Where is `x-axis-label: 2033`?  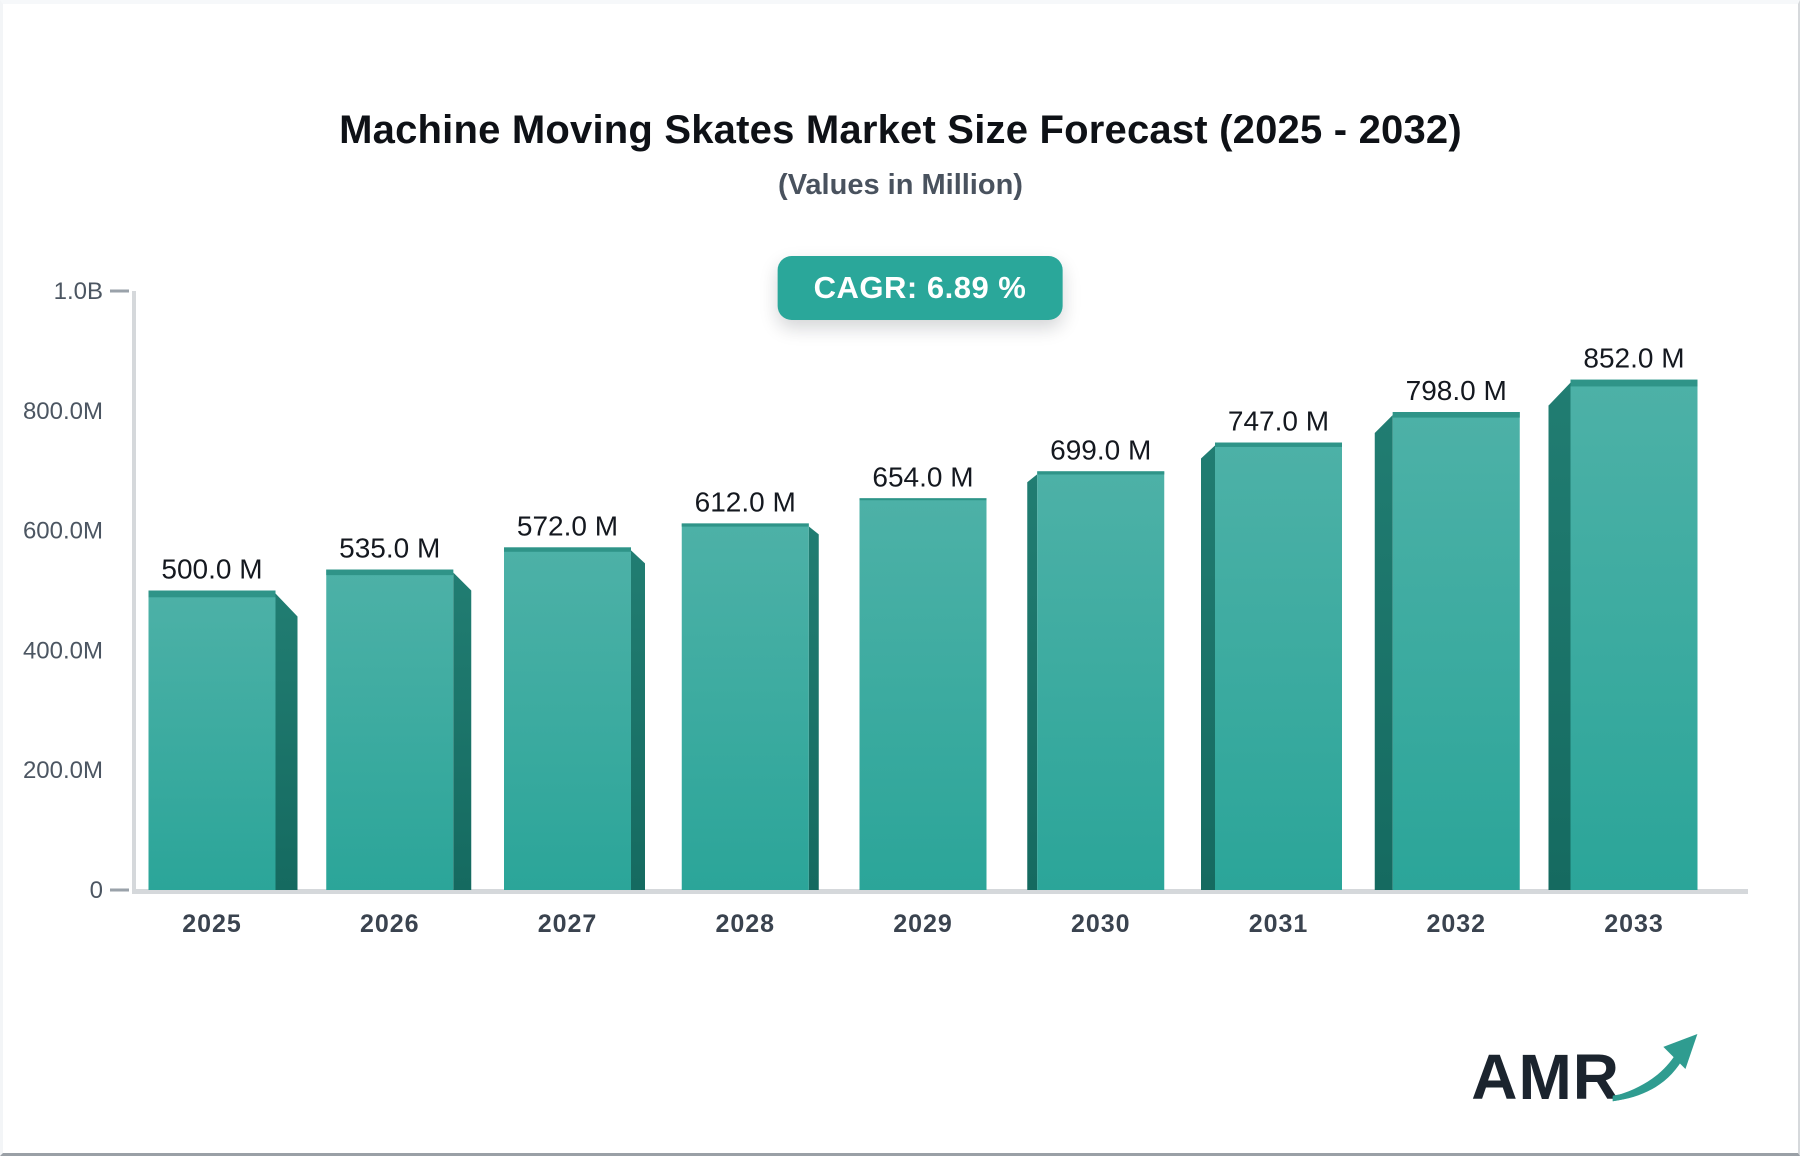 x-axis-label: 2033 is located at coordinates (1634, 924).